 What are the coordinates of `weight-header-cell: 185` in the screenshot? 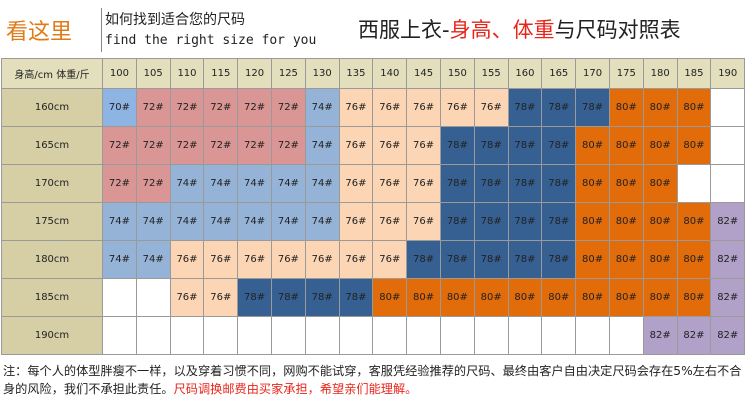 It's located at (694, 73).